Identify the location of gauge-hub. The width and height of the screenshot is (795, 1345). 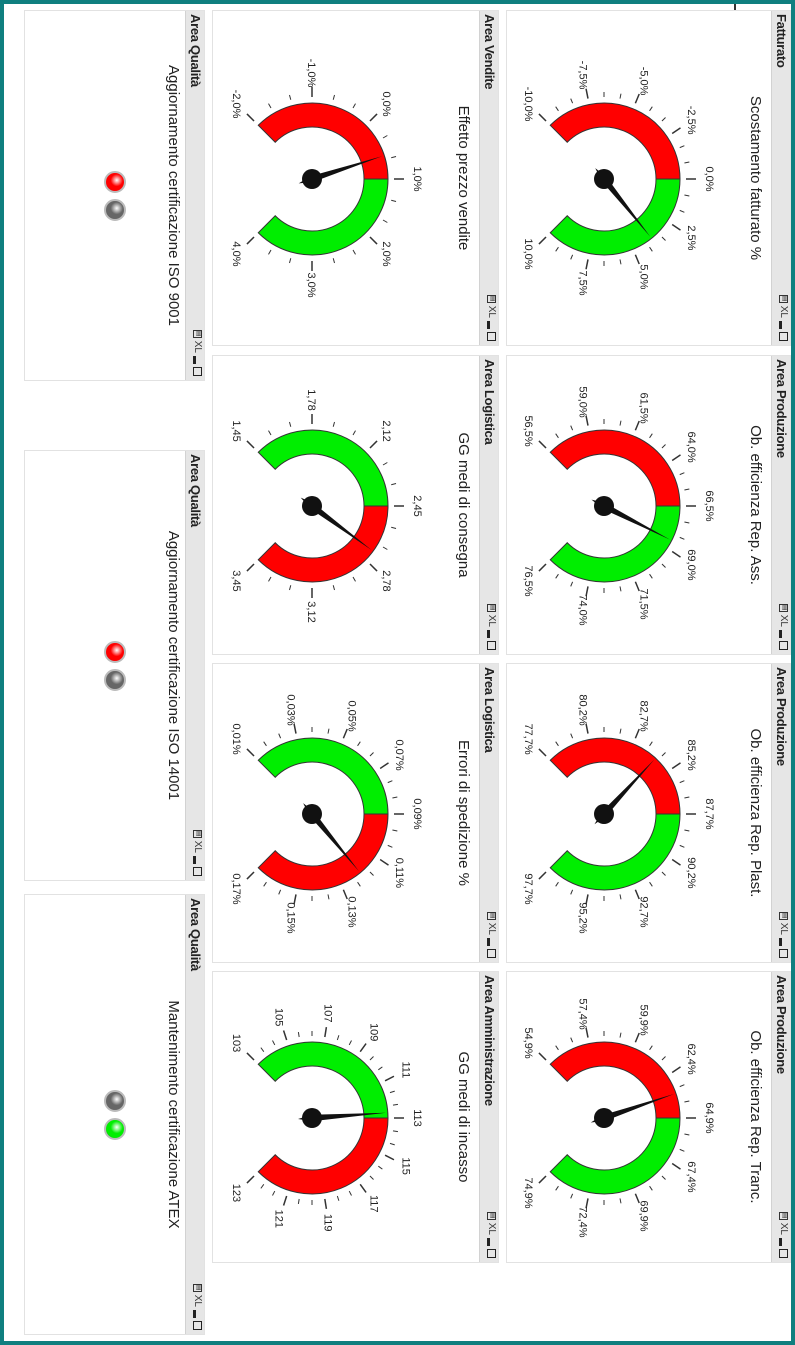
(312, 506).